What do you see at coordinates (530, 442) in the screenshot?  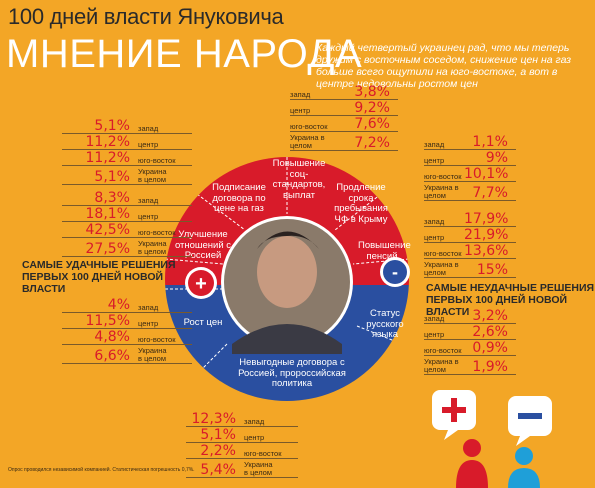 I see `minus-person-icon` at bounding box center [530, 442].